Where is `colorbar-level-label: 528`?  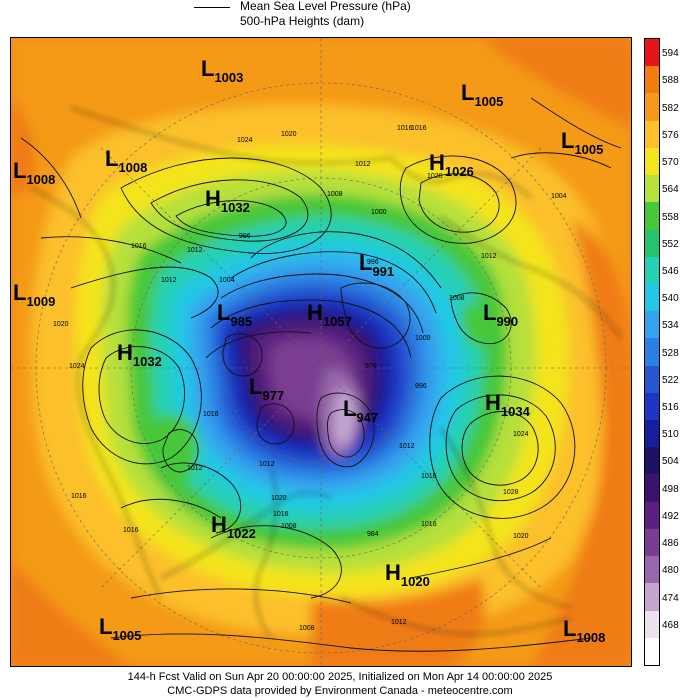
colorbar-level-label: 528 is located at coordinates (670, 353).